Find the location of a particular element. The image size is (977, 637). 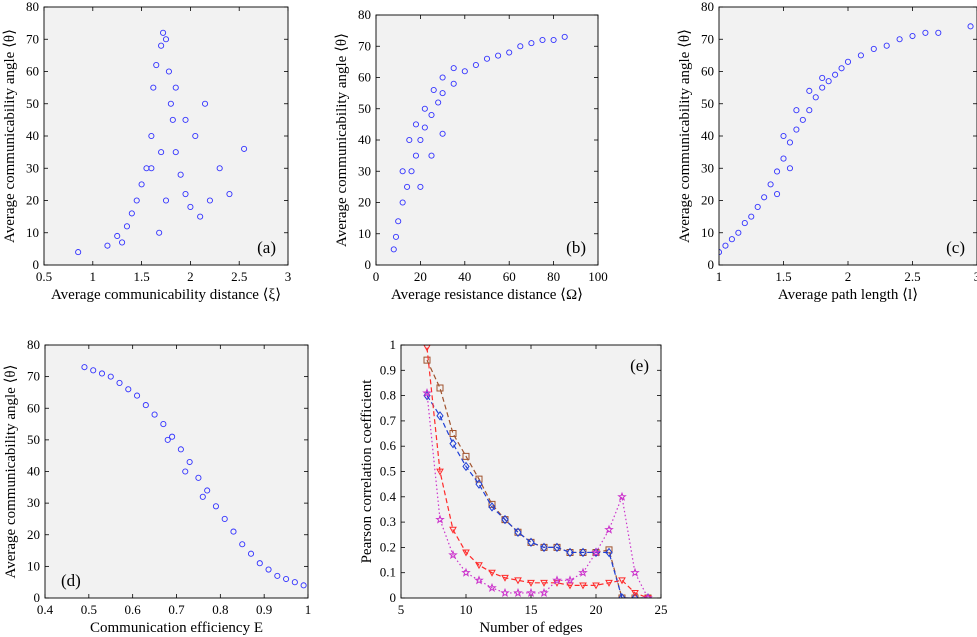

x-tick-label: 0.4 is located at coordinates (45, 609).